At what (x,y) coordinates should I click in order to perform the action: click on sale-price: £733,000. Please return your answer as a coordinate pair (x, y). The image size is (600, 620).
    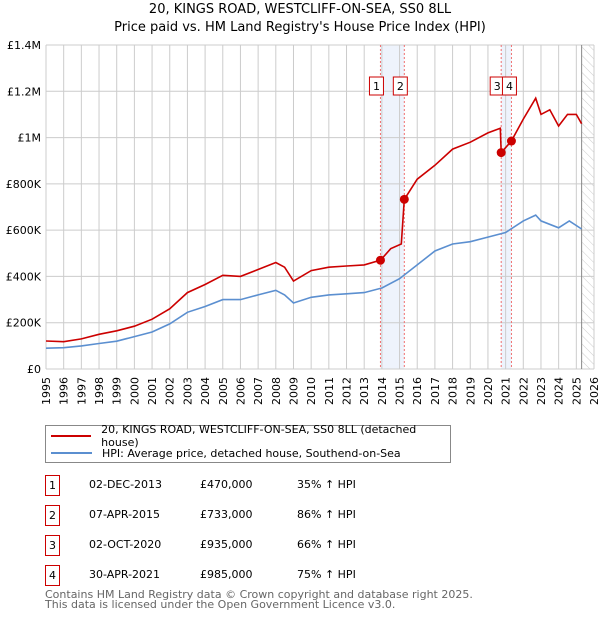
    Looking at the image, I should click on (226, 514).